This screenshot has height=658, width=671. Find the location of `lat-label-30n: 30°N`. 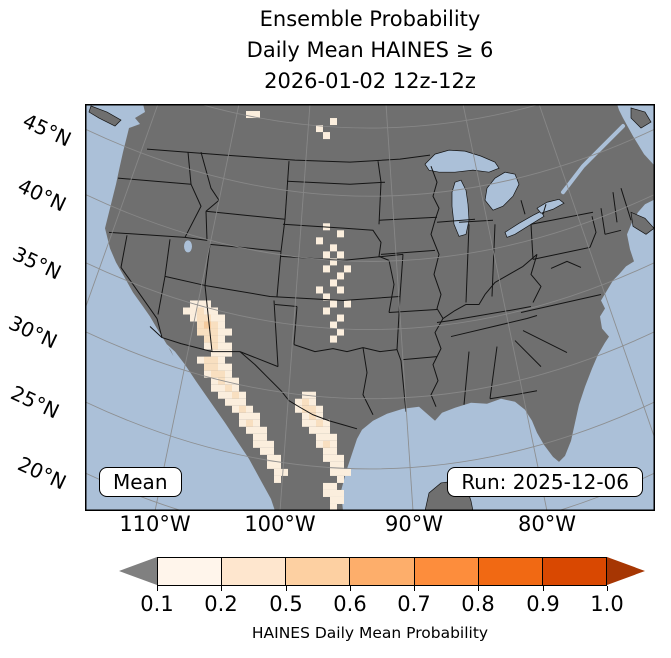

lat-label-30n: 30°N is located at coordinates (33, 332).